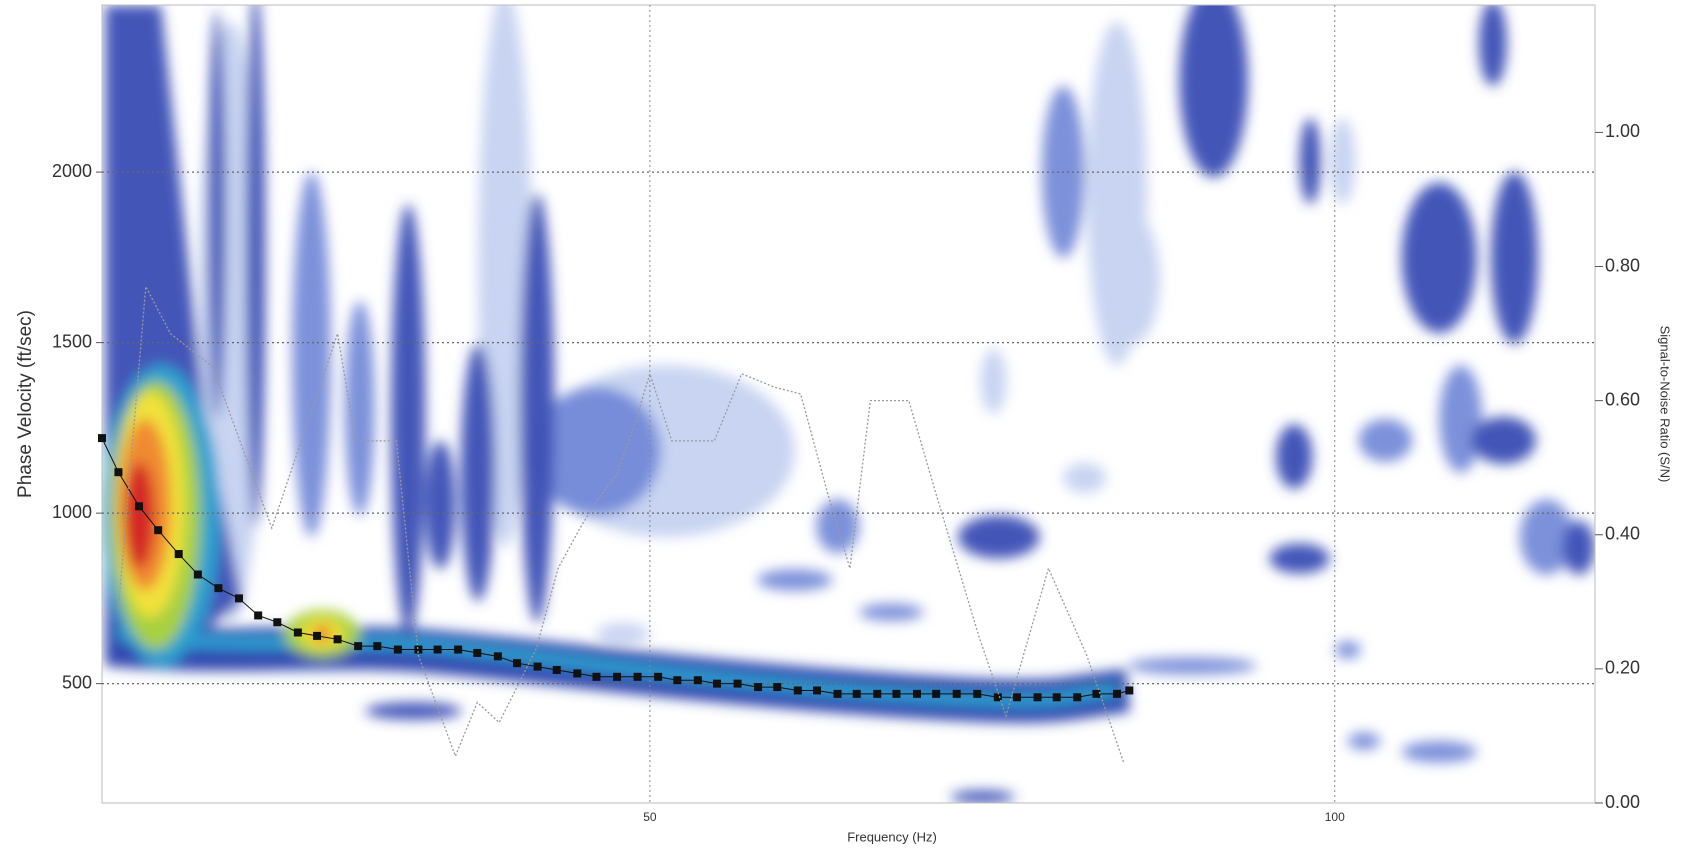 The width and height of the screenshot is (1684, 853). I want to click on y-tick-label: 1500, so click(72, 341).